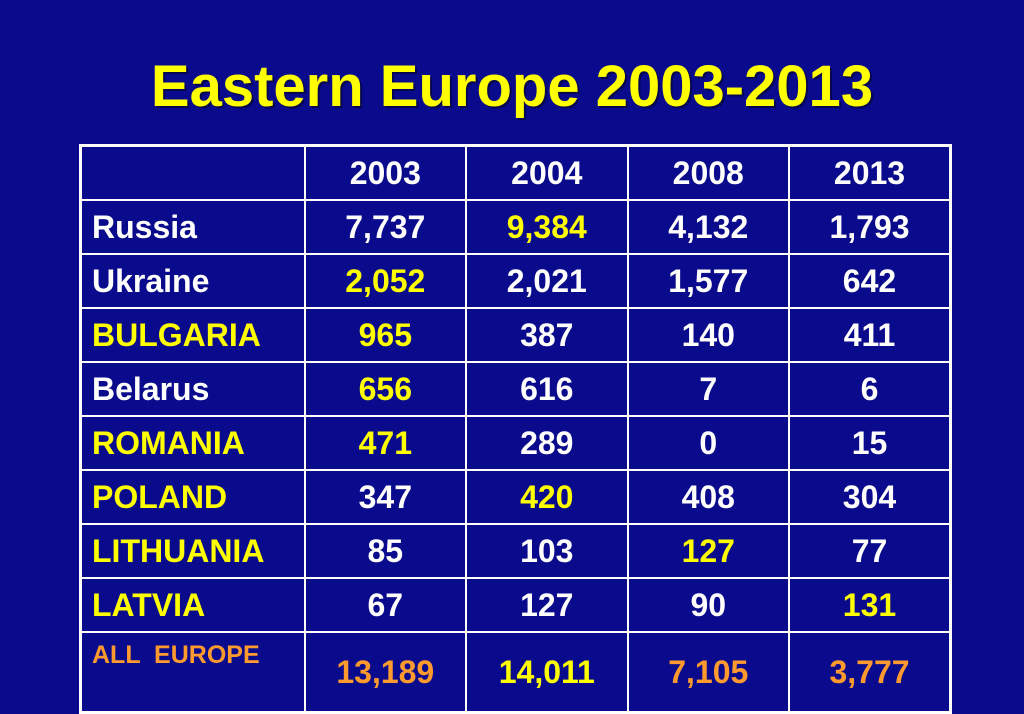  I want to click on table-cell: 7, so click(708, 389).